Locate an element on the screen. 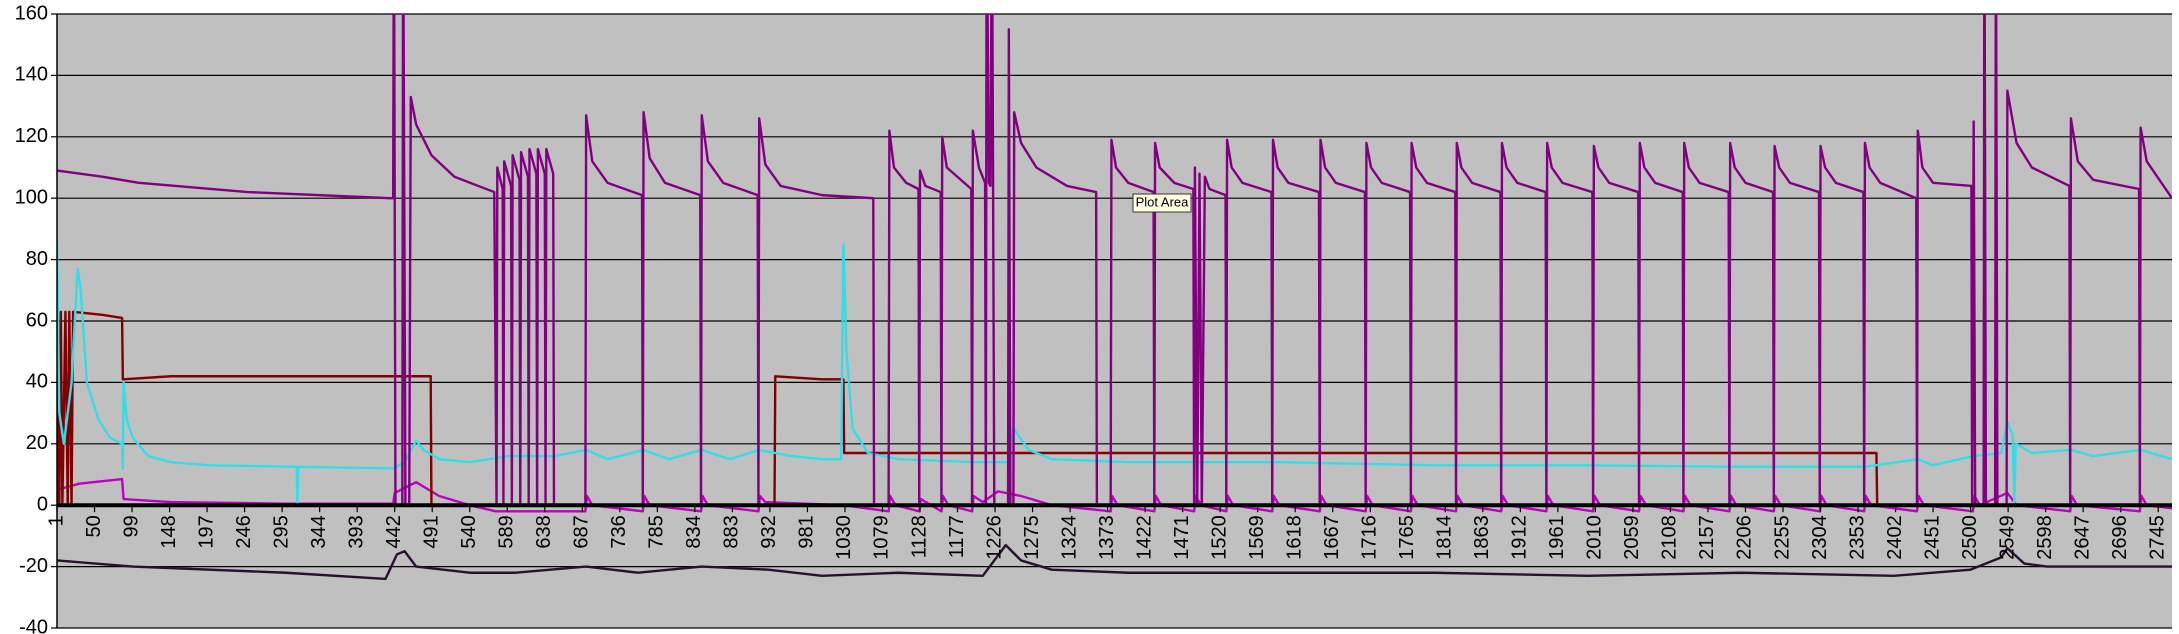 The height and width of the screenshot is (634, 2179). x-tick-label: 1422 is located at coordinates (1144, 537).